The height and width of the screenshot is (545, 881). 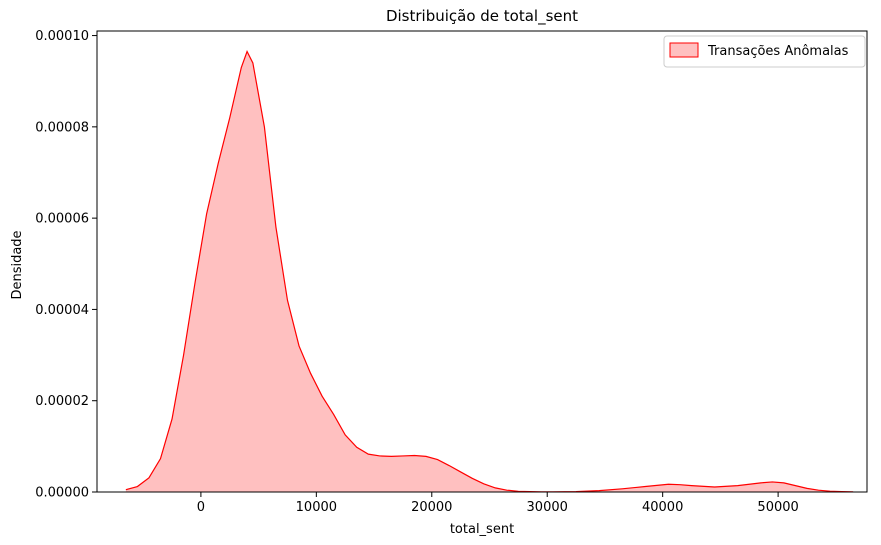 I want to click on legend: Transações Anômalas, so click(x=764, y=51).